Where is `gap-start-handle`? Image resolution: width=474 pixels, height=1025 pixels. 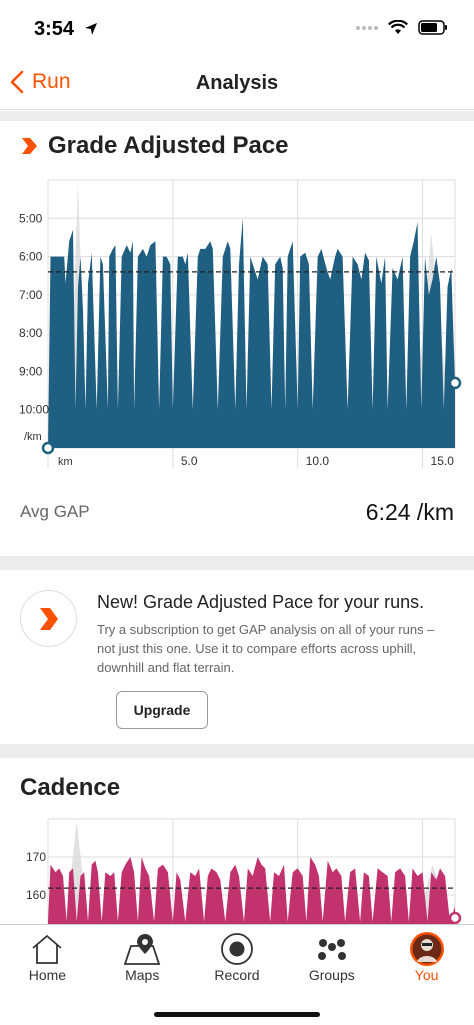
gap-start-handle is located at coordinates (48, 448).